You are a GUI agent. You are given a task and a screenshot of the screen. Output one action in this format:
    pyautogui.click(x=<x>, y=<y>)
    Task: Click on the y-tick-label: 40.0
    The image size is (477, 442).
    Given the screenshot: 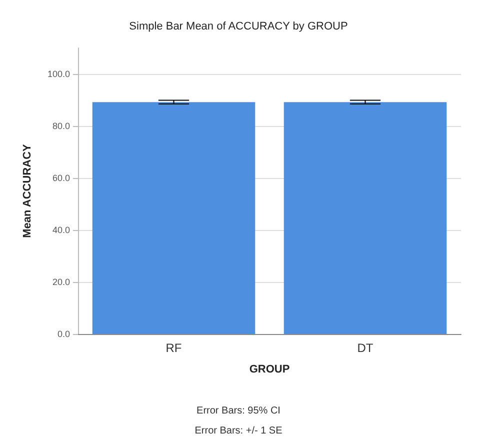 What is the action you would take?
    pyautogui.click(x=61, y=230)
    